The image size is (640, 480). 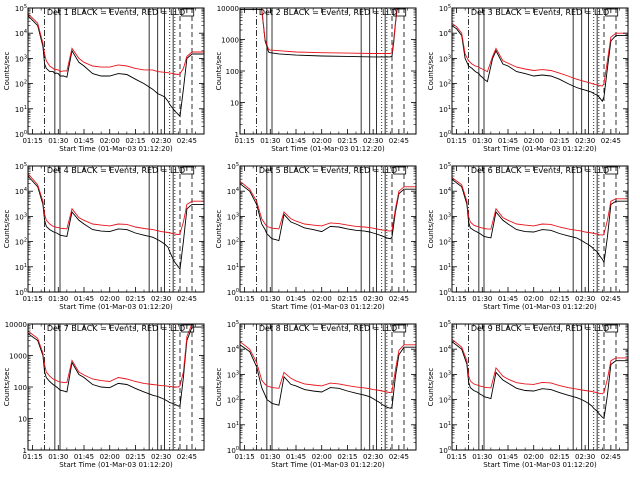 I want to click on y-tick-label: 10, so click(x=234, y=104).